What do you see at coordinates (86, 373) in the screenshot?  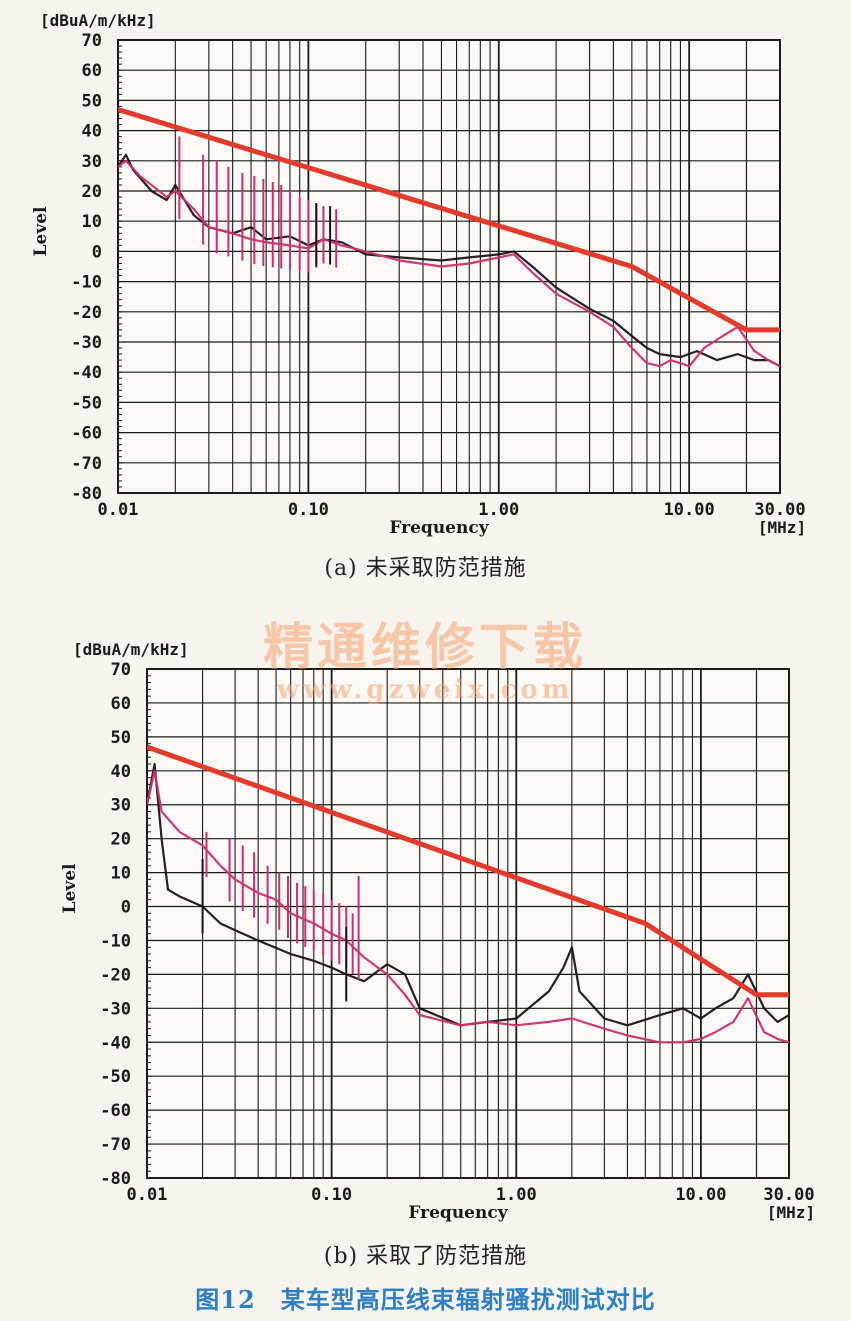 I see `y-tick-label-a: -40` at bounding box center [86, 373].